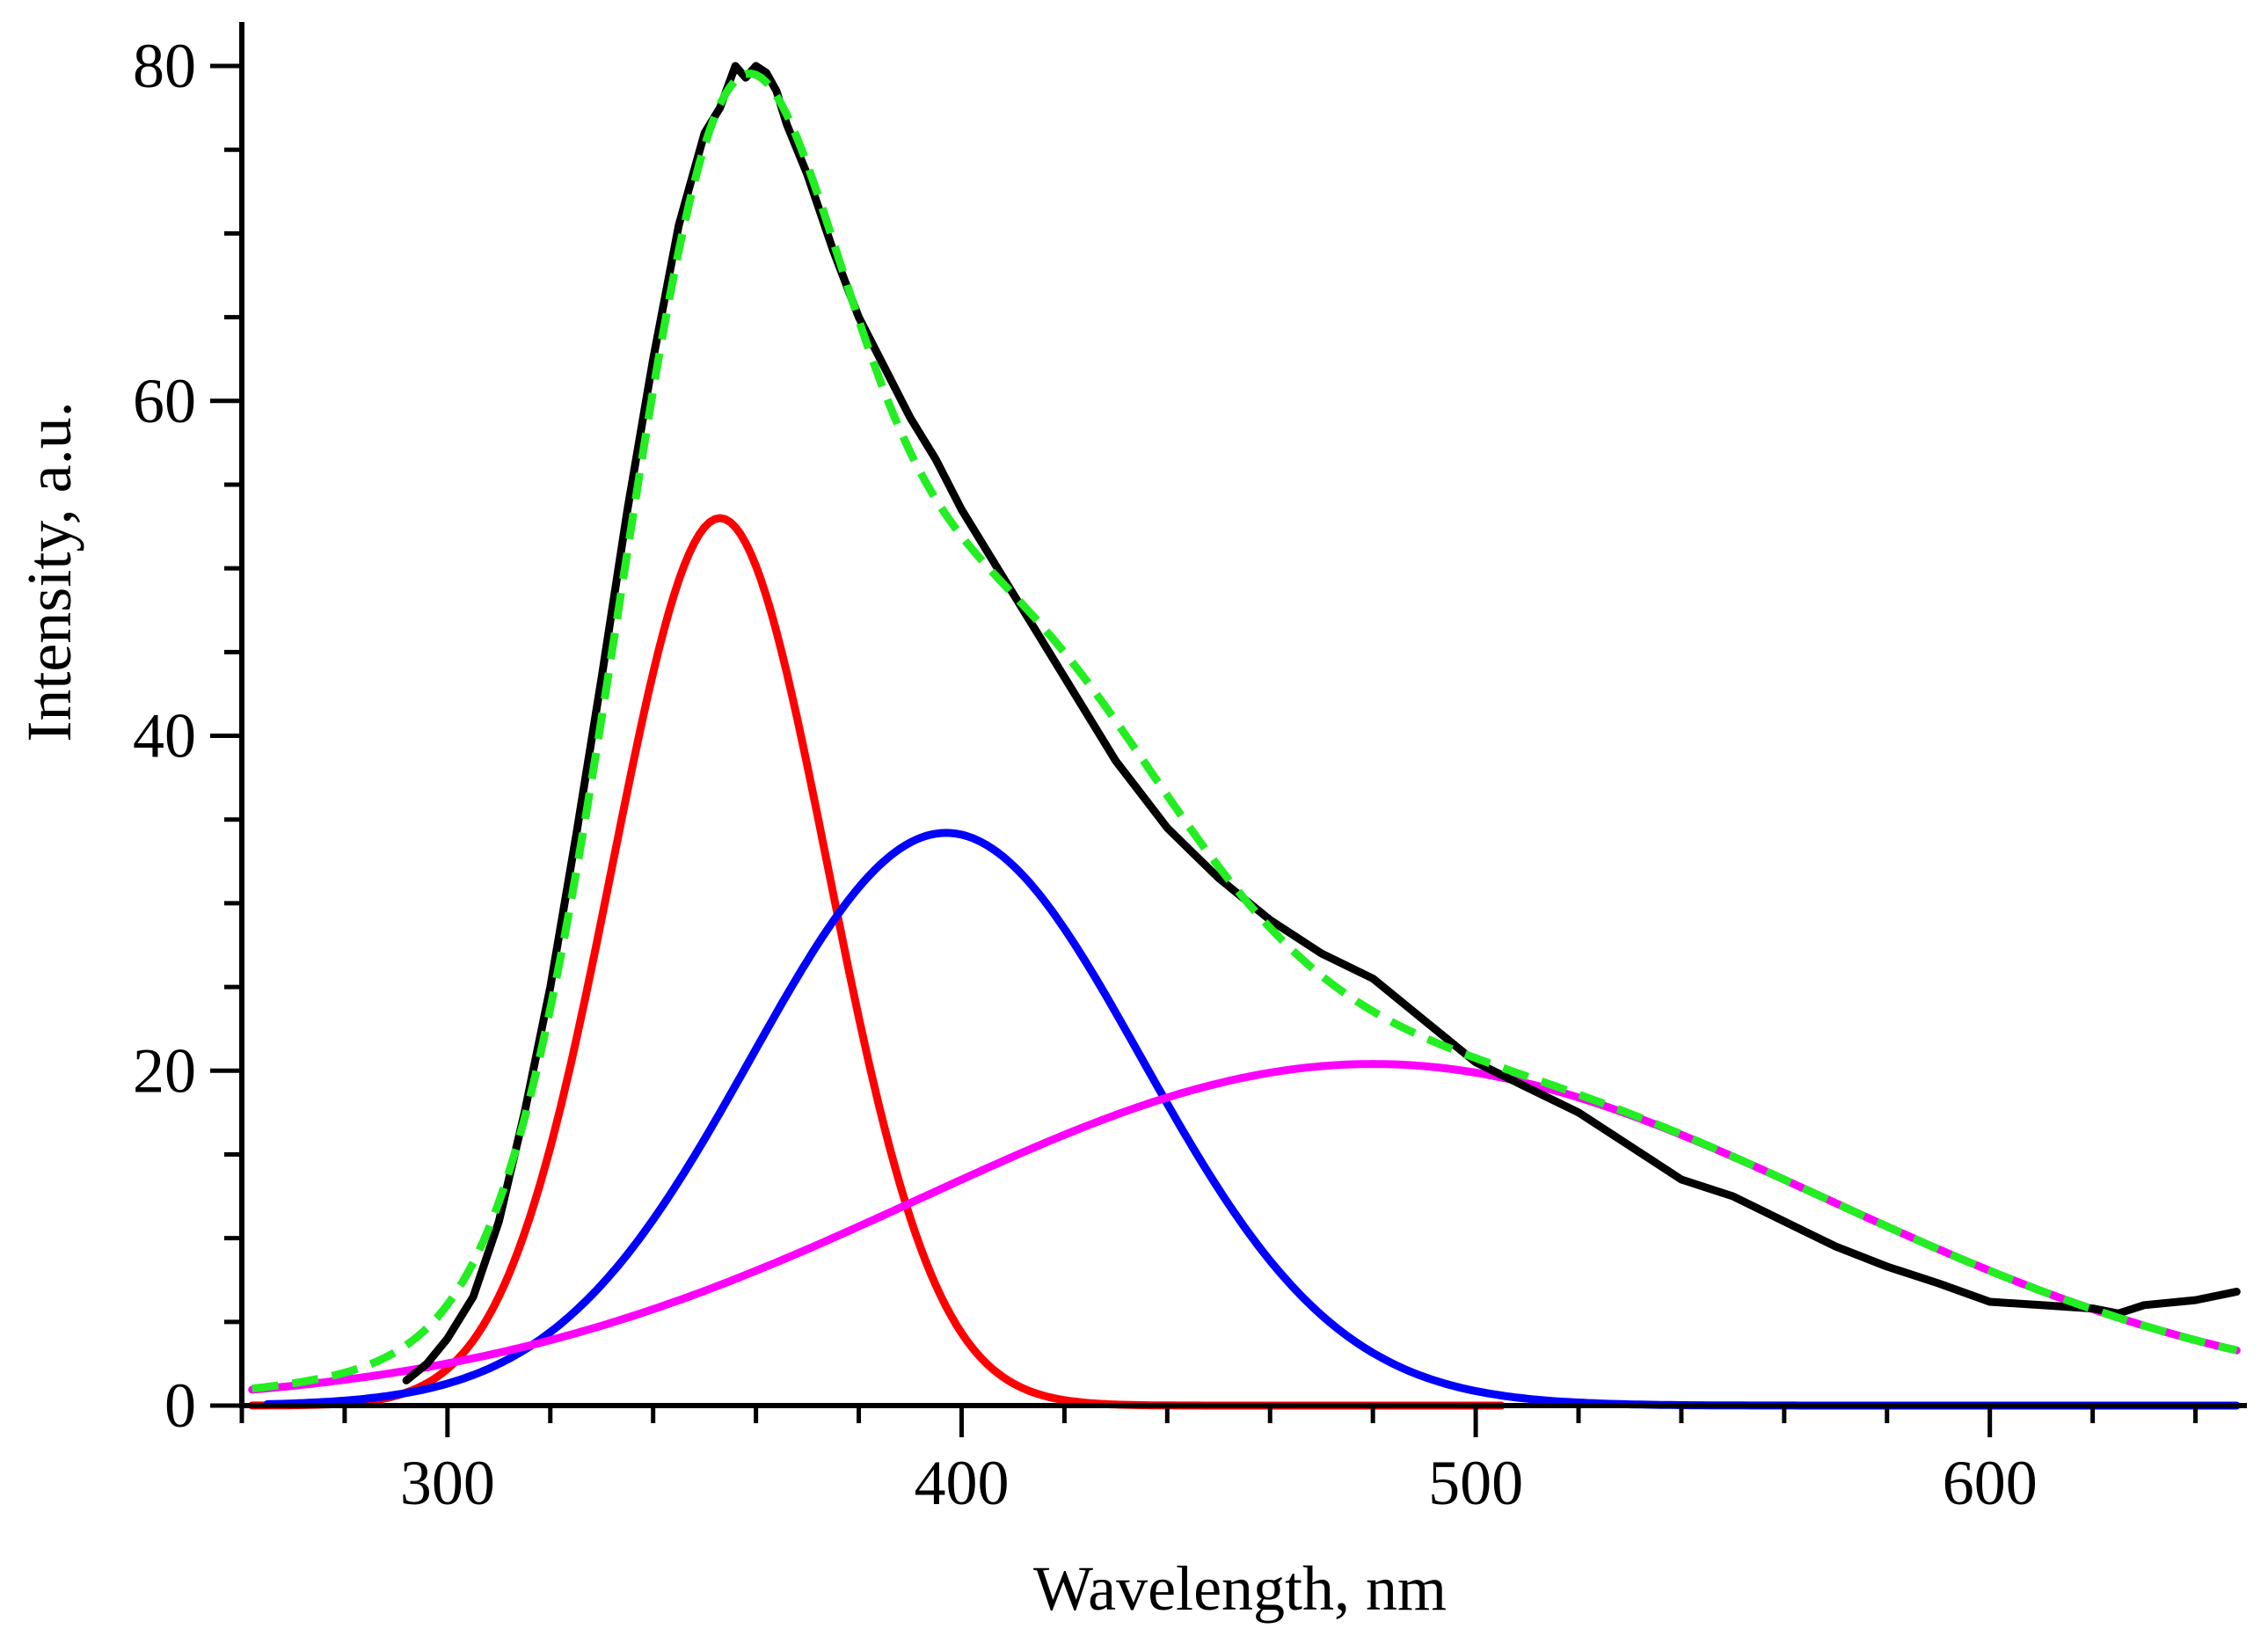 Image resolution: width=2268 pixels, height=1629 pixels. I want to click on y-ticks: 0 20 40 60 80, so click(187, 736).